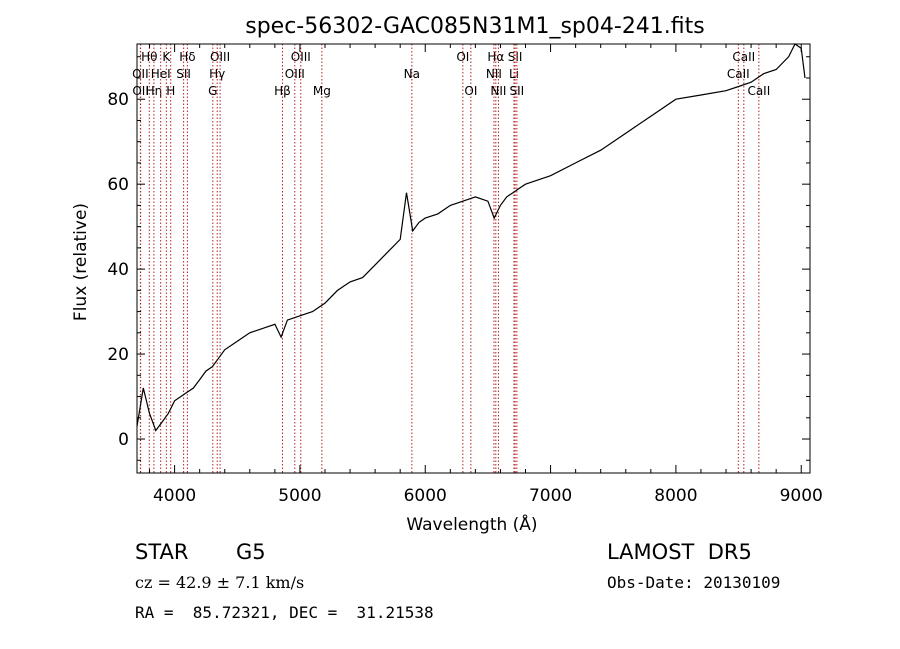 The image size is (900, 649). I want to click on y-tick-label: 20, so click(118, 355).